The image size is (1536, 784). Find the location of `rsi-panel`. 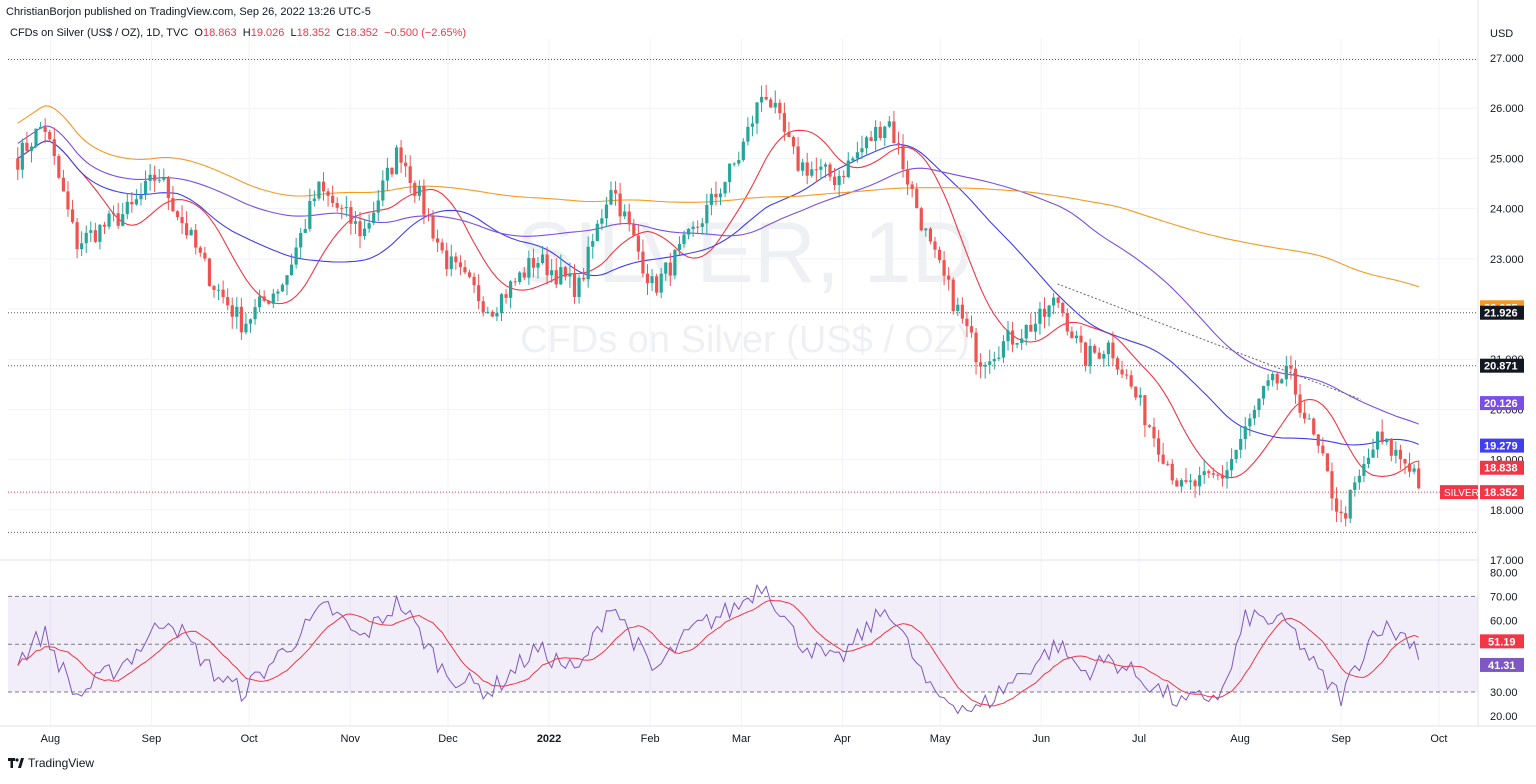

rsi-panel is located at coordinates (743, 644).